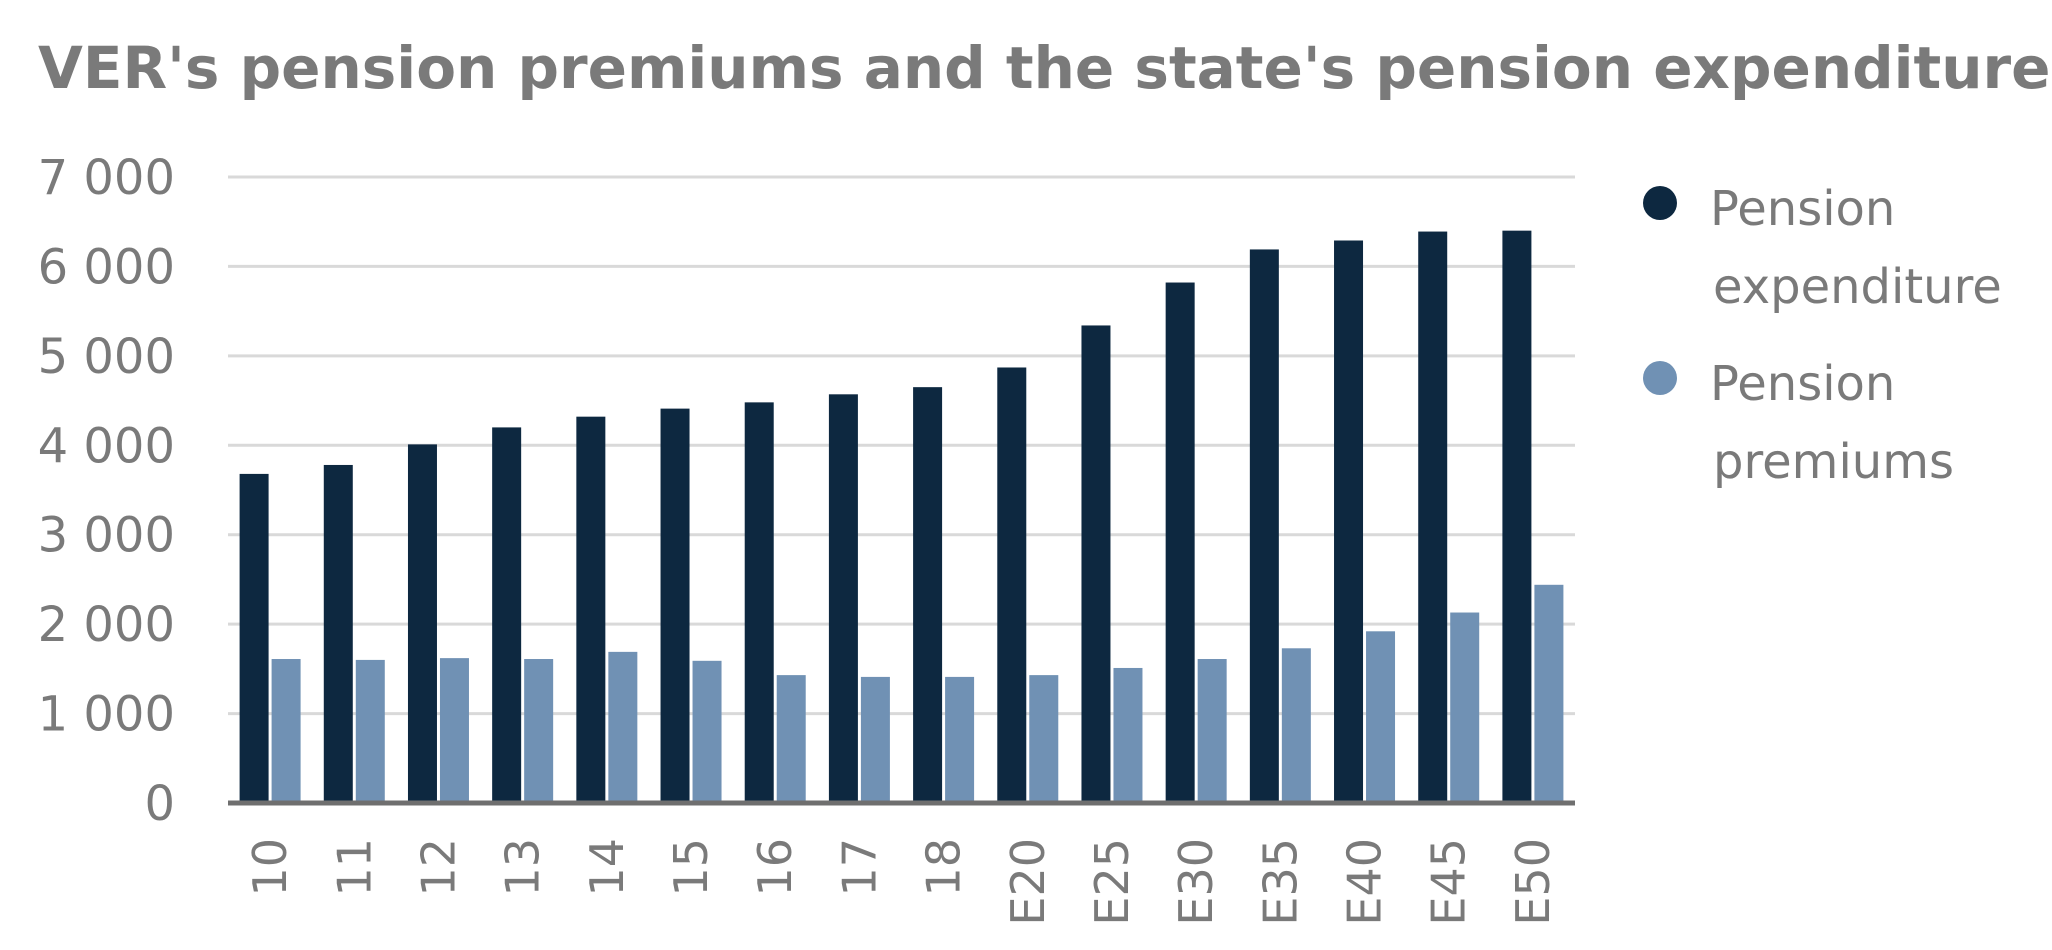 The width and height of the screenshot is (2052, 950). Describe the element at coordinates (106, 536) in the screenshot. I see `y-tick-label: 3 000` at that location.